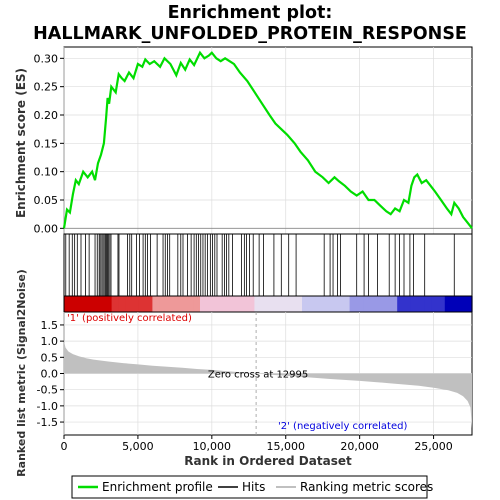 Image resolution: width=500 pixels, height=500 pixels. I want to click on es-tick-label: 0.10, so click(46, 172).